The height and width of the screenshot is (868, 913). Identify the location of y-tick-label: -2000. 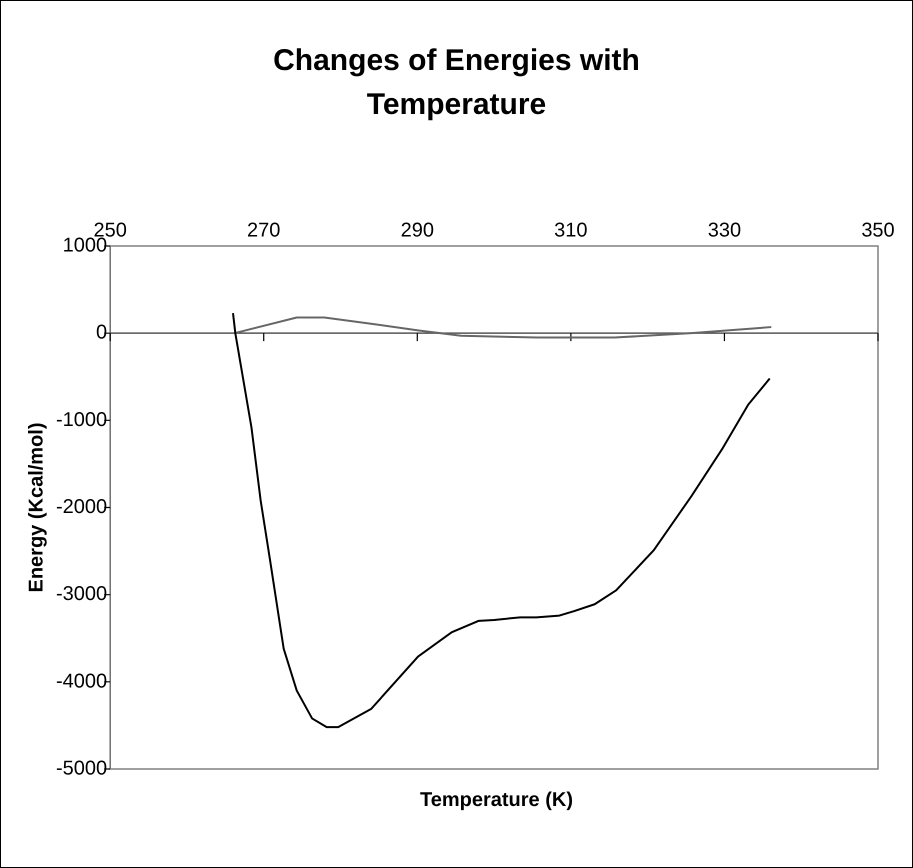
(82, 507).